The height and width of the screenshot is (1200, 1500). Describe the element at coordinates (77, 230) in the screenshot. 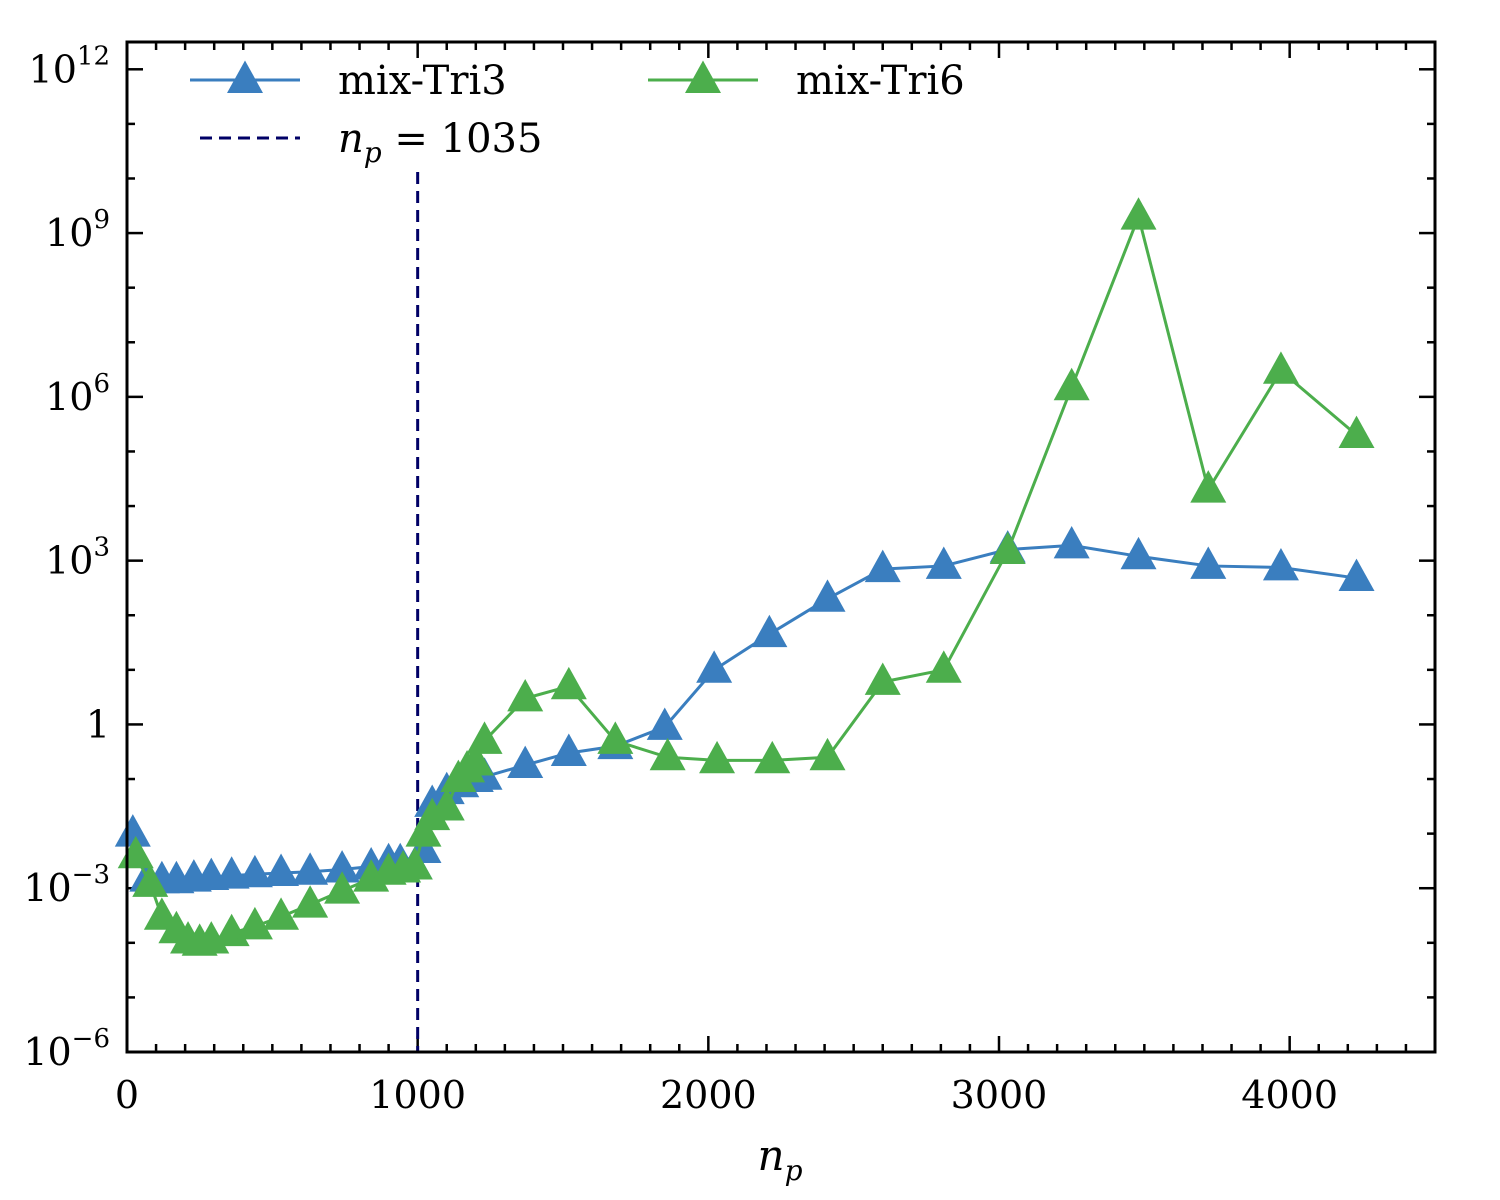

I see `y-tick-label: 10⁹` at that location.